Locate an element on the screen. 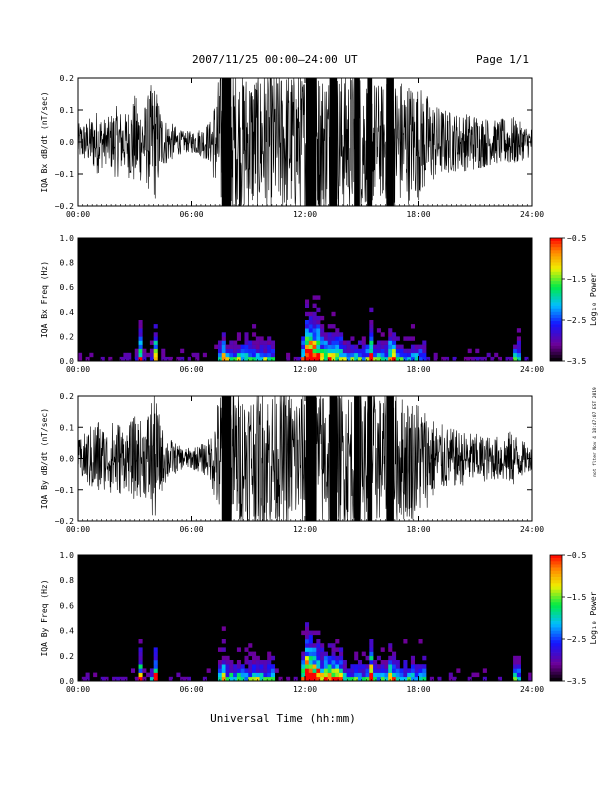  waveform-trace is located at coordinates (305, 142).